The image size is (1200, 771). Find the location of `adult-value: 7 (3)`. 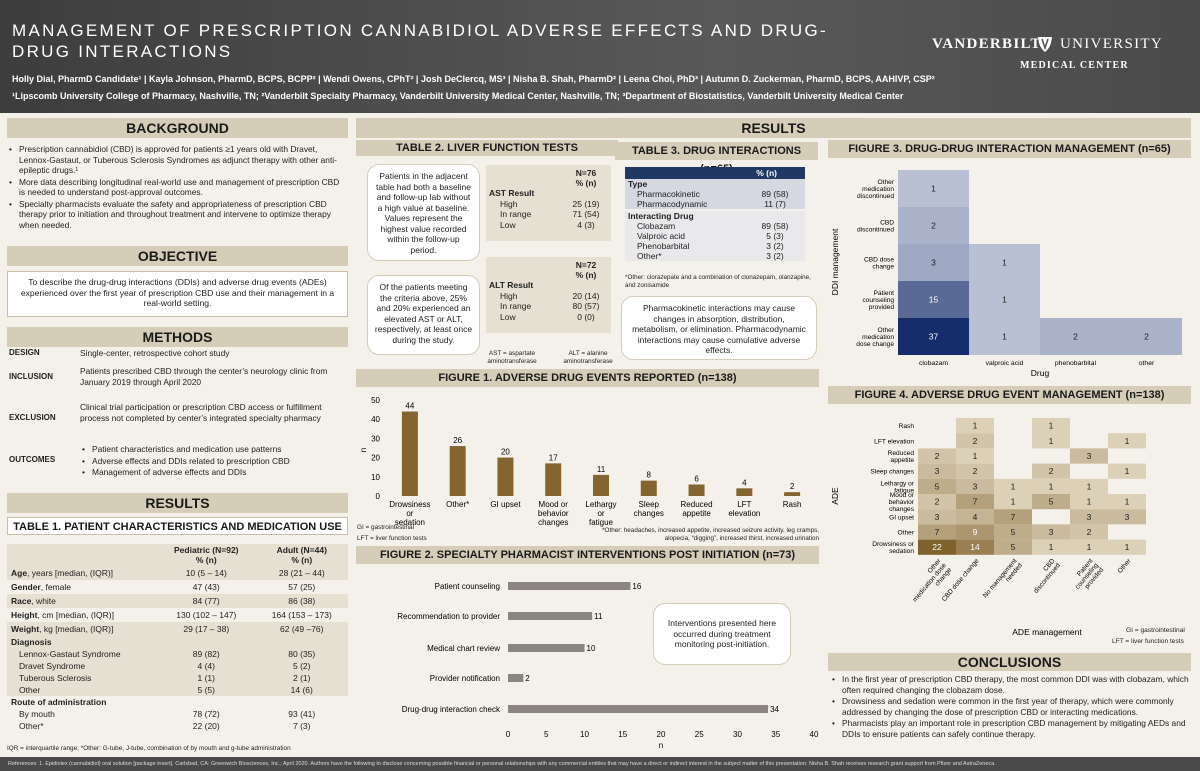

adult-value: 7 (3) is located at coordinates (302, 726).